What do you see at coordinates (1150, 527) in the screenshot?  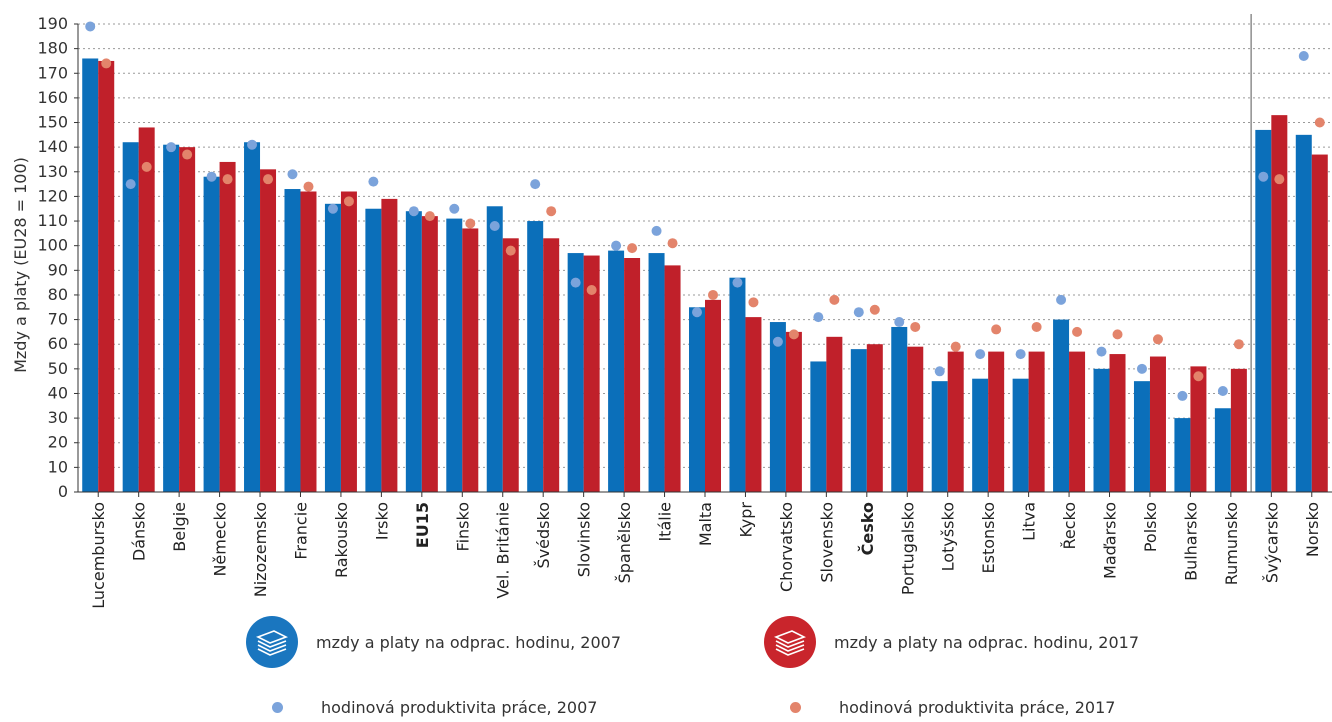 I see `x-tick-label: Polsko` at bounding box center [1150, 527].